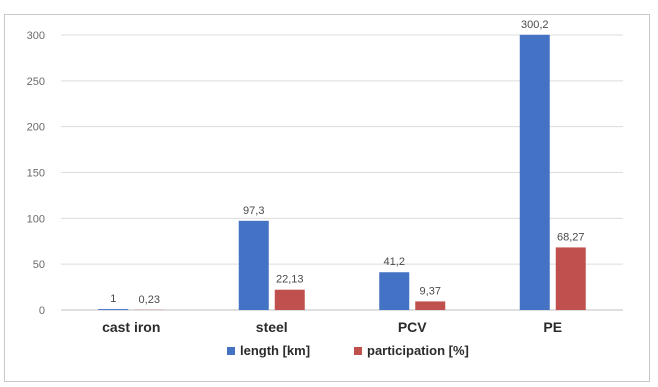 The height and width of the screenshot is (387, 658). I want to click on legend-label: length [km], so click(275, 350).